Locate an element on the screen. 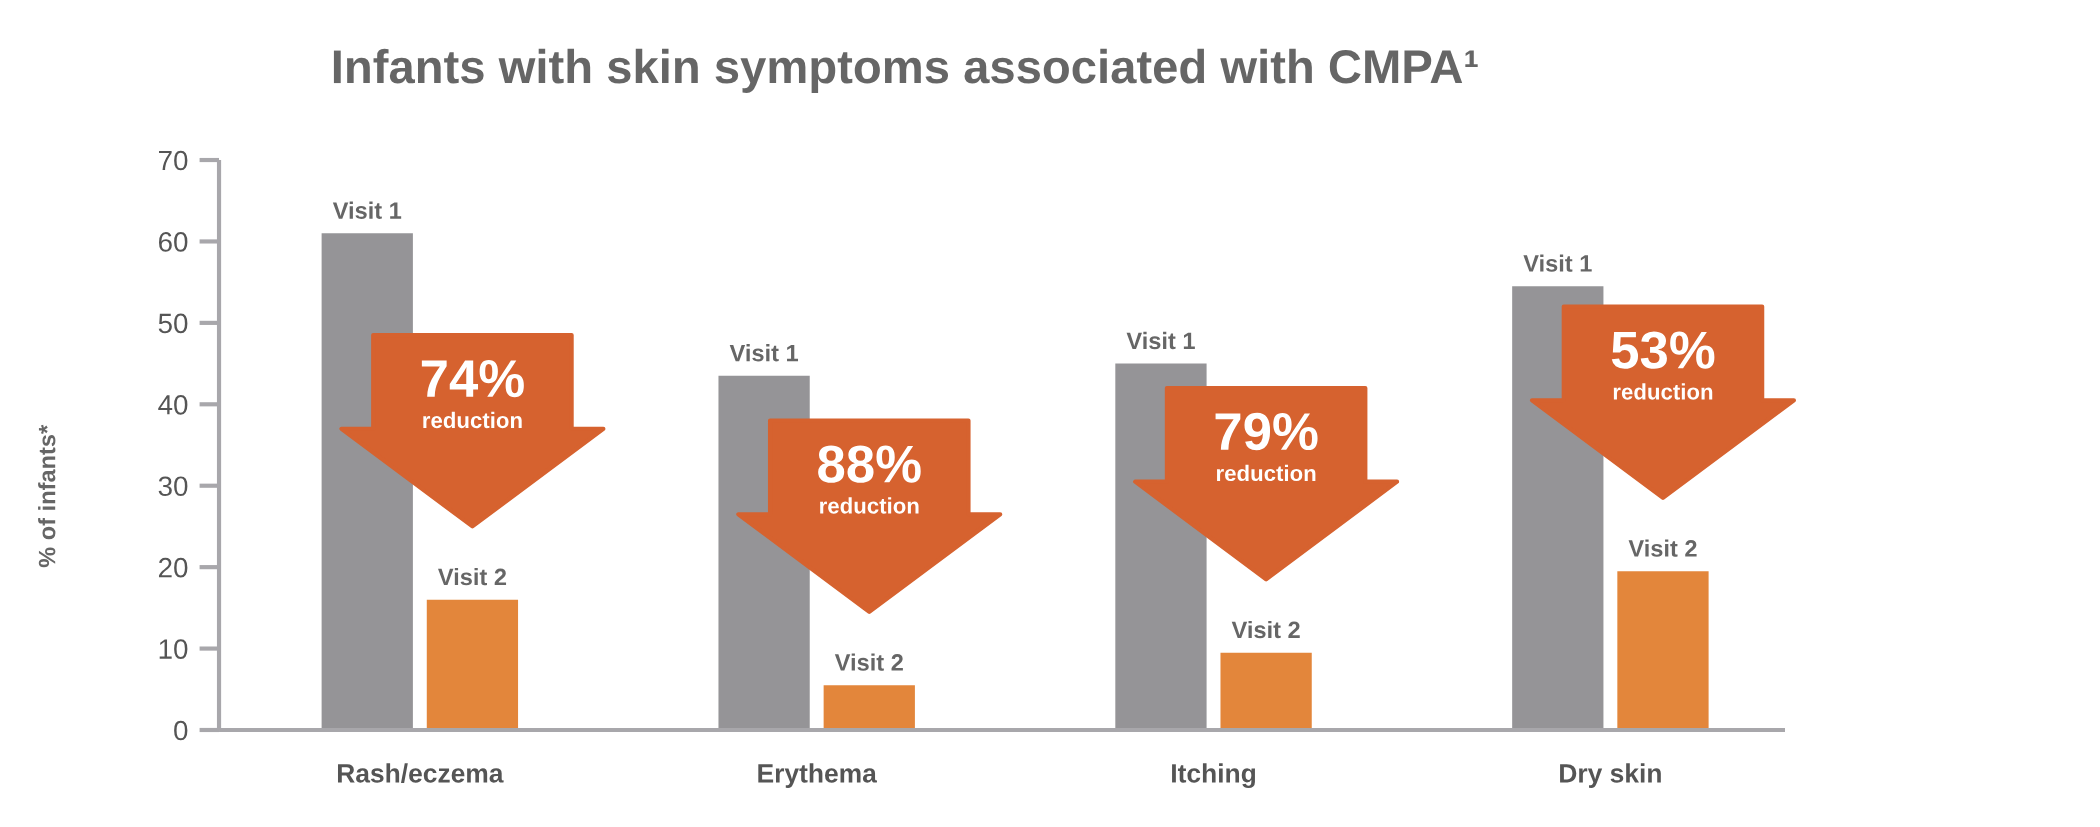 This screenshot has width=2100, height=827. y-tick-label: 20 is located at coordinates (173, 567).